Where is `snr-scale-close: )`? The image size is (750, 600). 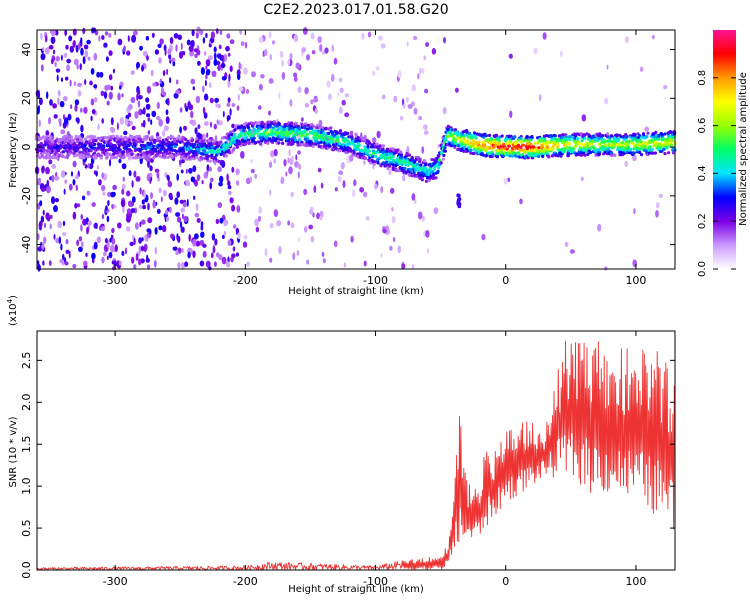
snr-scale-close: ) is located at coordinates (13, 297).